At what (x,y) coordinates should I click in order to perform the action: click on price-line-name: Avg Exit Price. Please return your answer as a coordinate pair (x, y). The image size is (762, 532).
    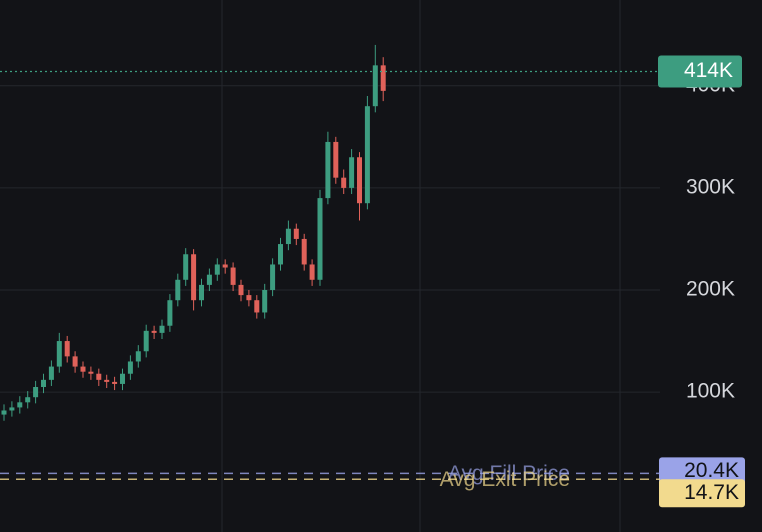
    Looking at the image, I should click on (505, 479).